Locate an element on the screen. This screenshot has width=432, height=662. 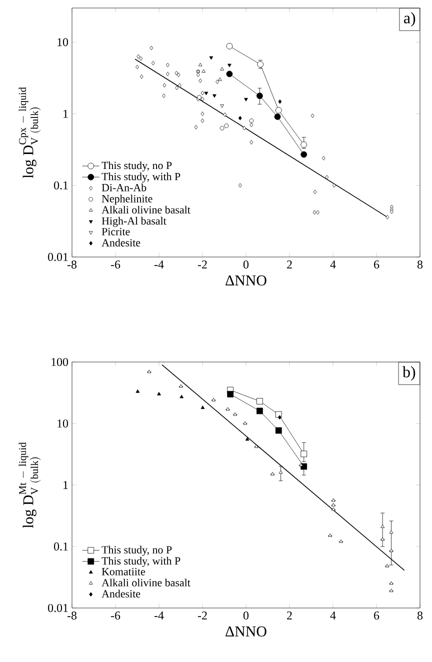
y-axis-title: $\mathrm{log\ D}^{\mathrm{Mt\ -\ liquid}}_{\mathrm{V\ (bulk)}}$ is located at coordinates (29, 485).